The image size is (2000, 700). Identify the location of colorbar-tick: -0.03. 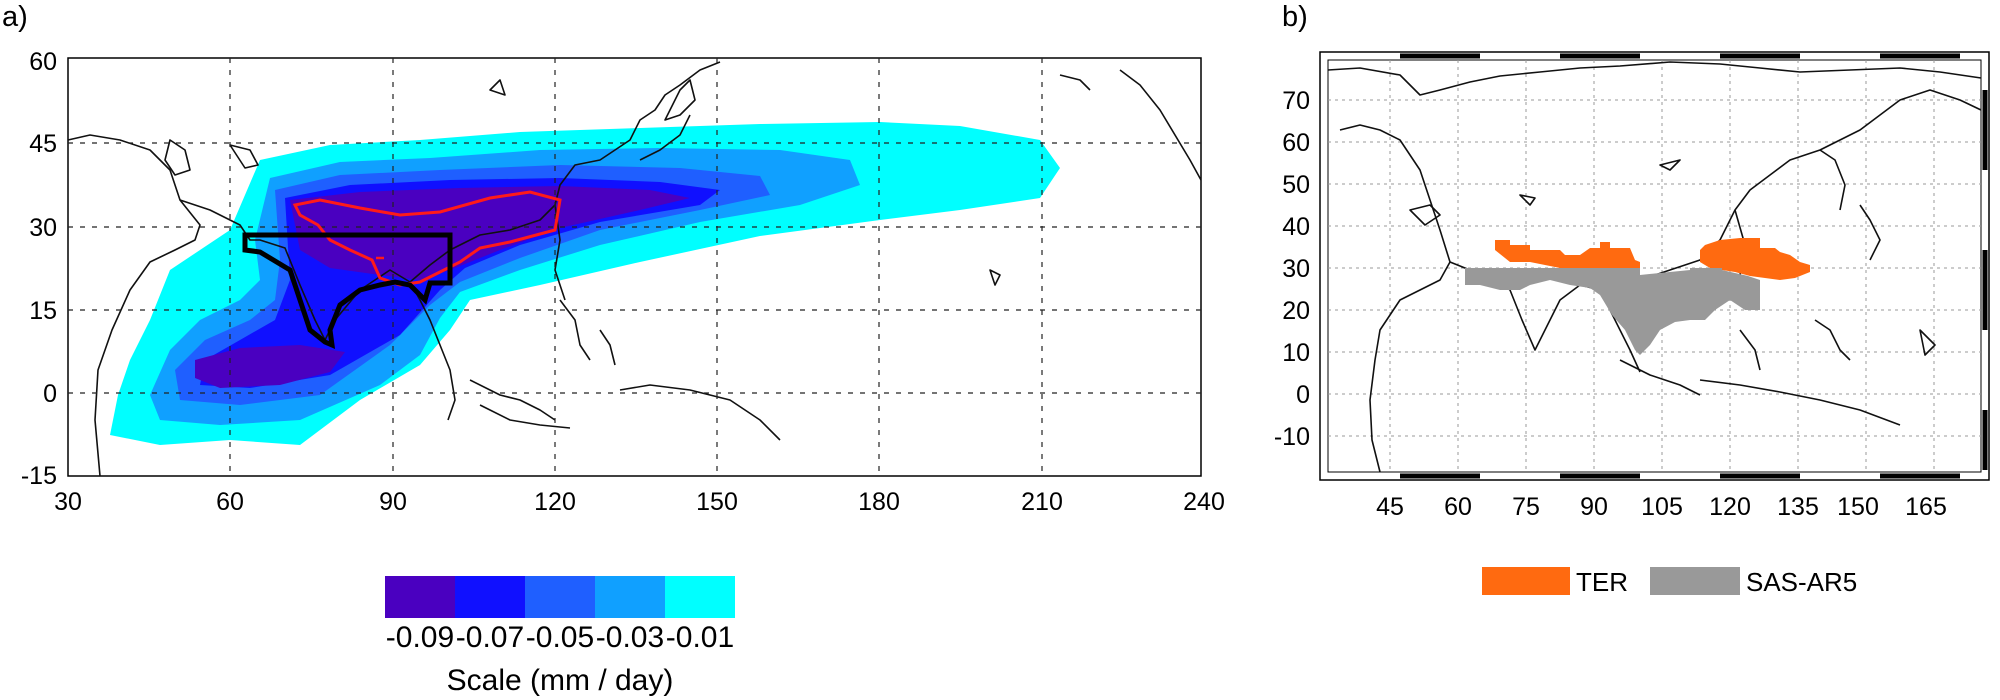
(630, 637).